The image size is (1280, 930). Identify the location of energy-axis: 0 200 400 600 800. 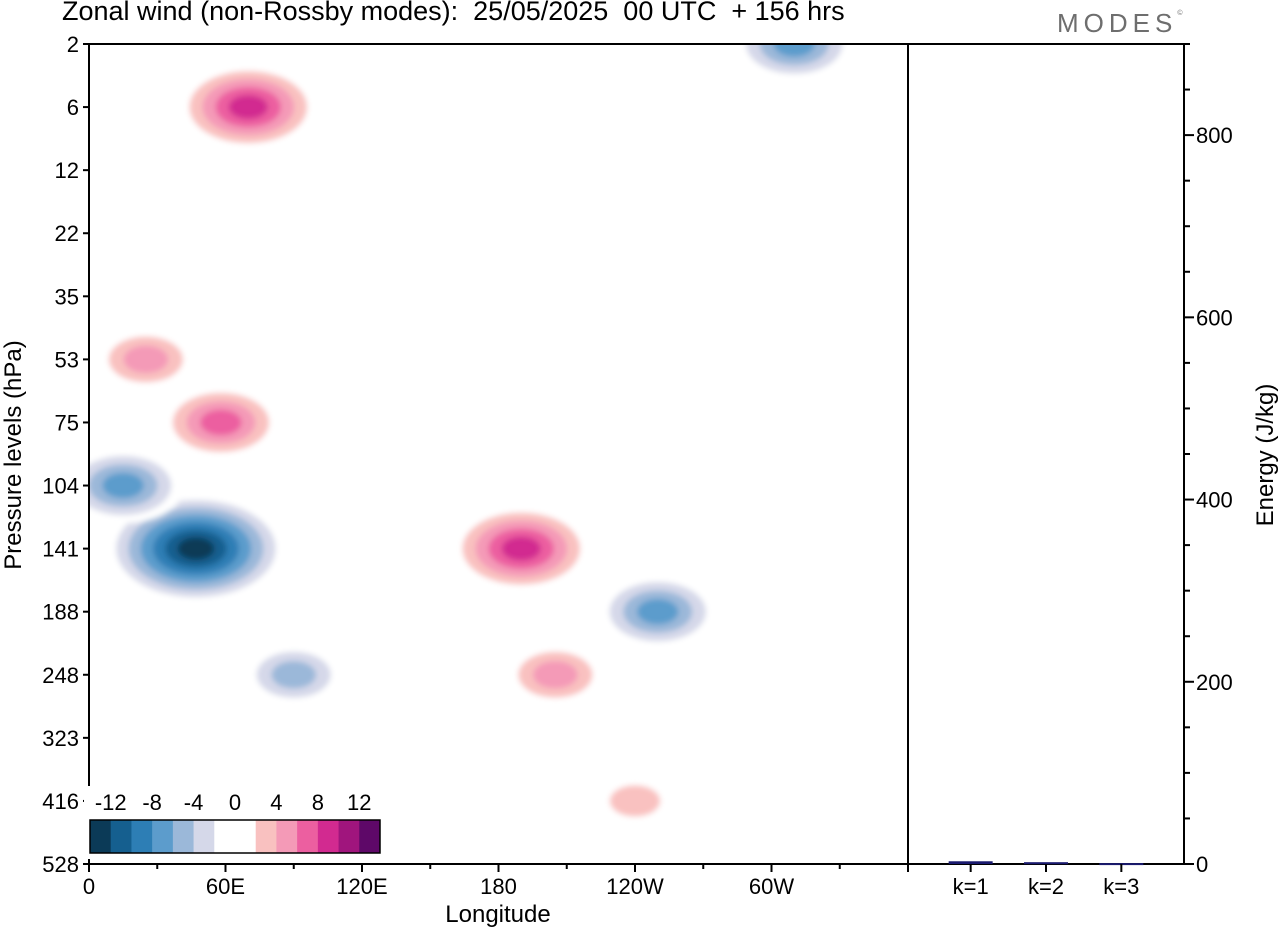
(1208, 460).